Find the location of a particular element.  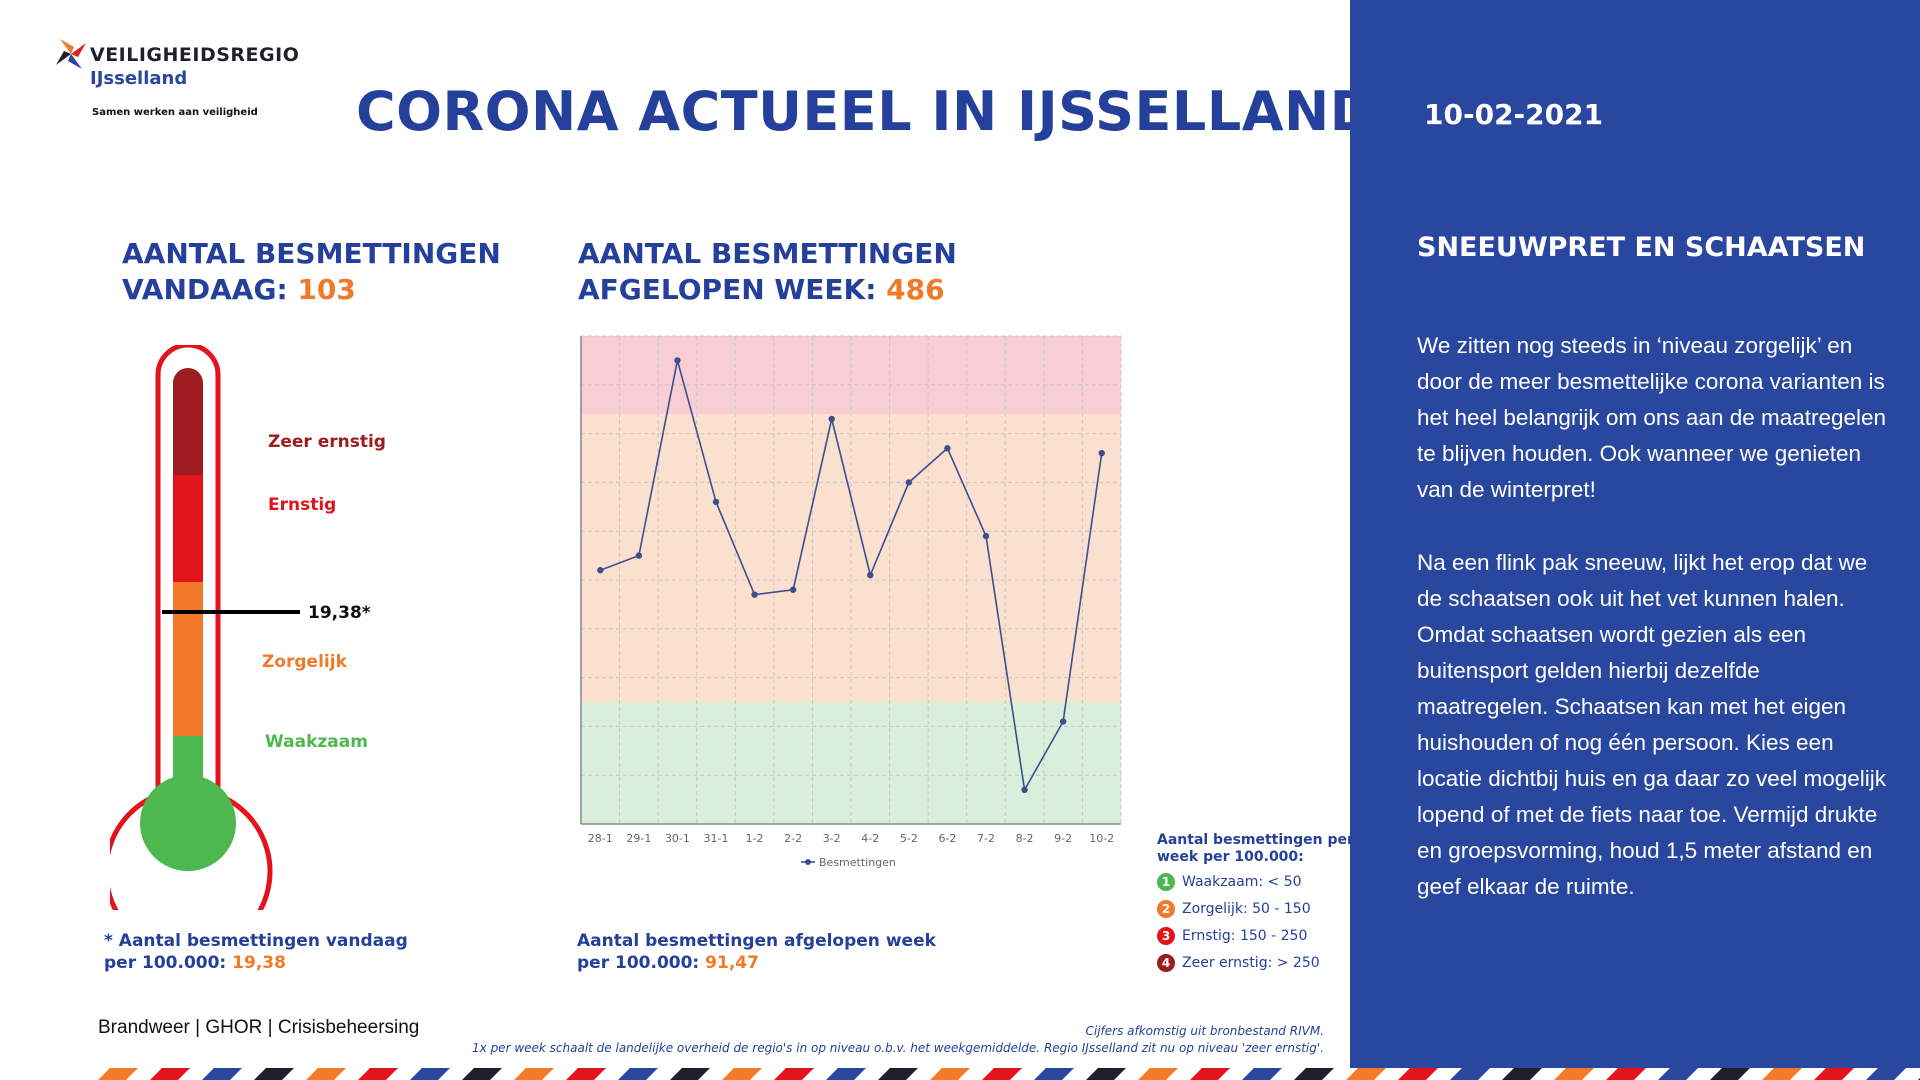

thermometer-level-zorgelijk is located at coordinates (188, 659).